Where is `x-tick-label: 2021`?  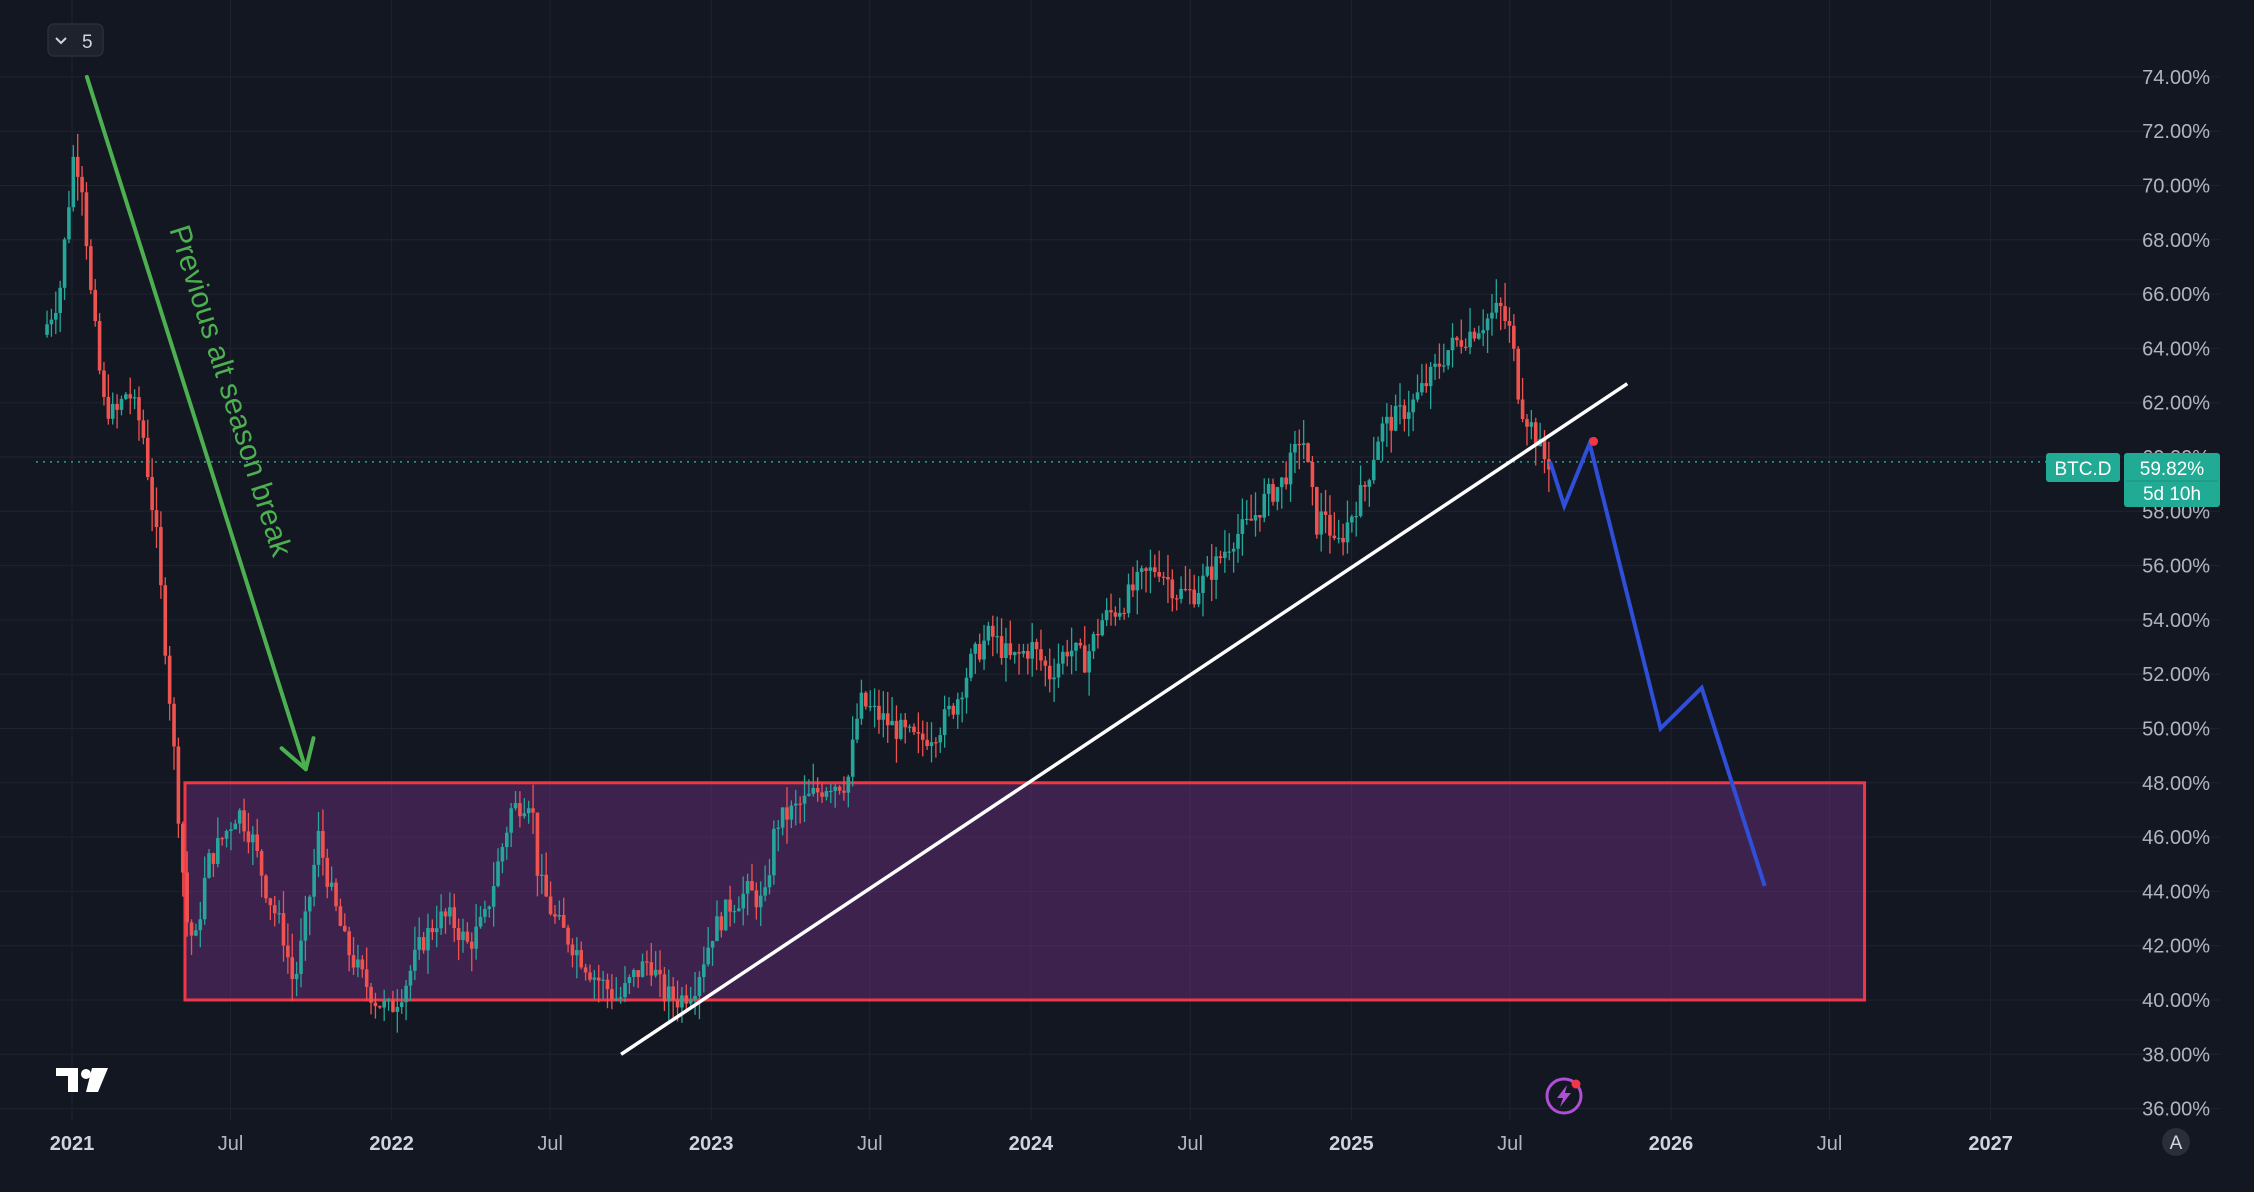
x-tick-label: 2021 is located at coordinates (72, 1144).